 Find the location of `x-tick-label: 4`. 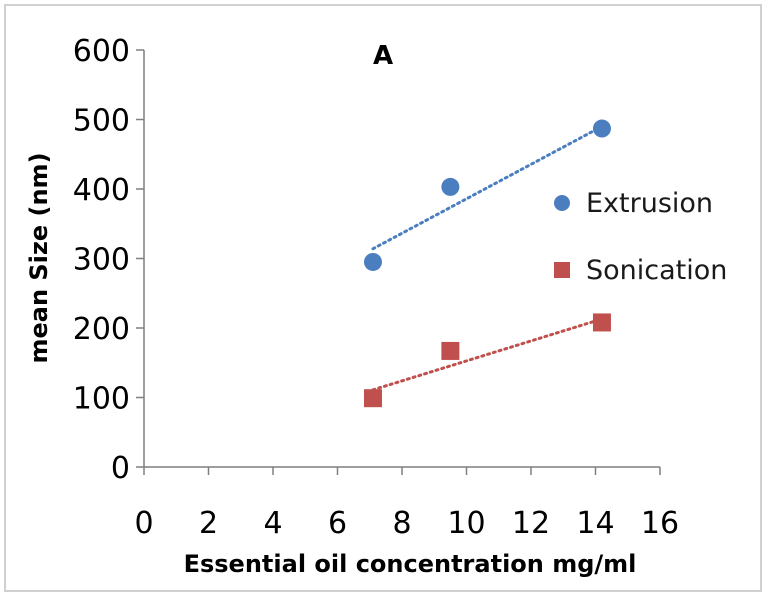

x-tick-label: 4 is located at coordinates (272, 523).